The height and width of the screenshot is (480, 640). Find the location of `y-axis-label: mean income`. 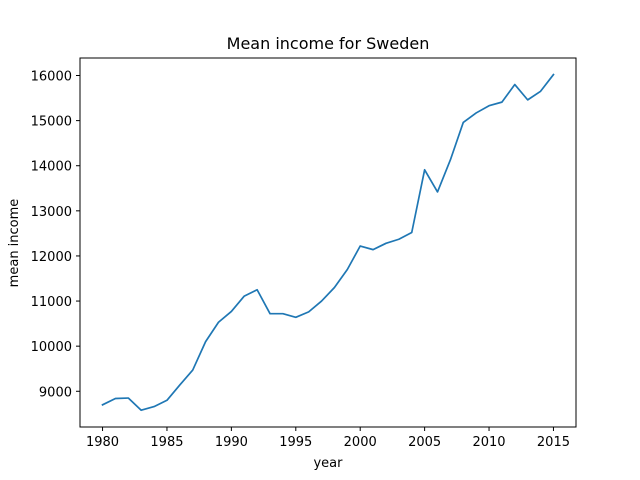

y-axis-label: mean income is located at coordinates (14, 243).